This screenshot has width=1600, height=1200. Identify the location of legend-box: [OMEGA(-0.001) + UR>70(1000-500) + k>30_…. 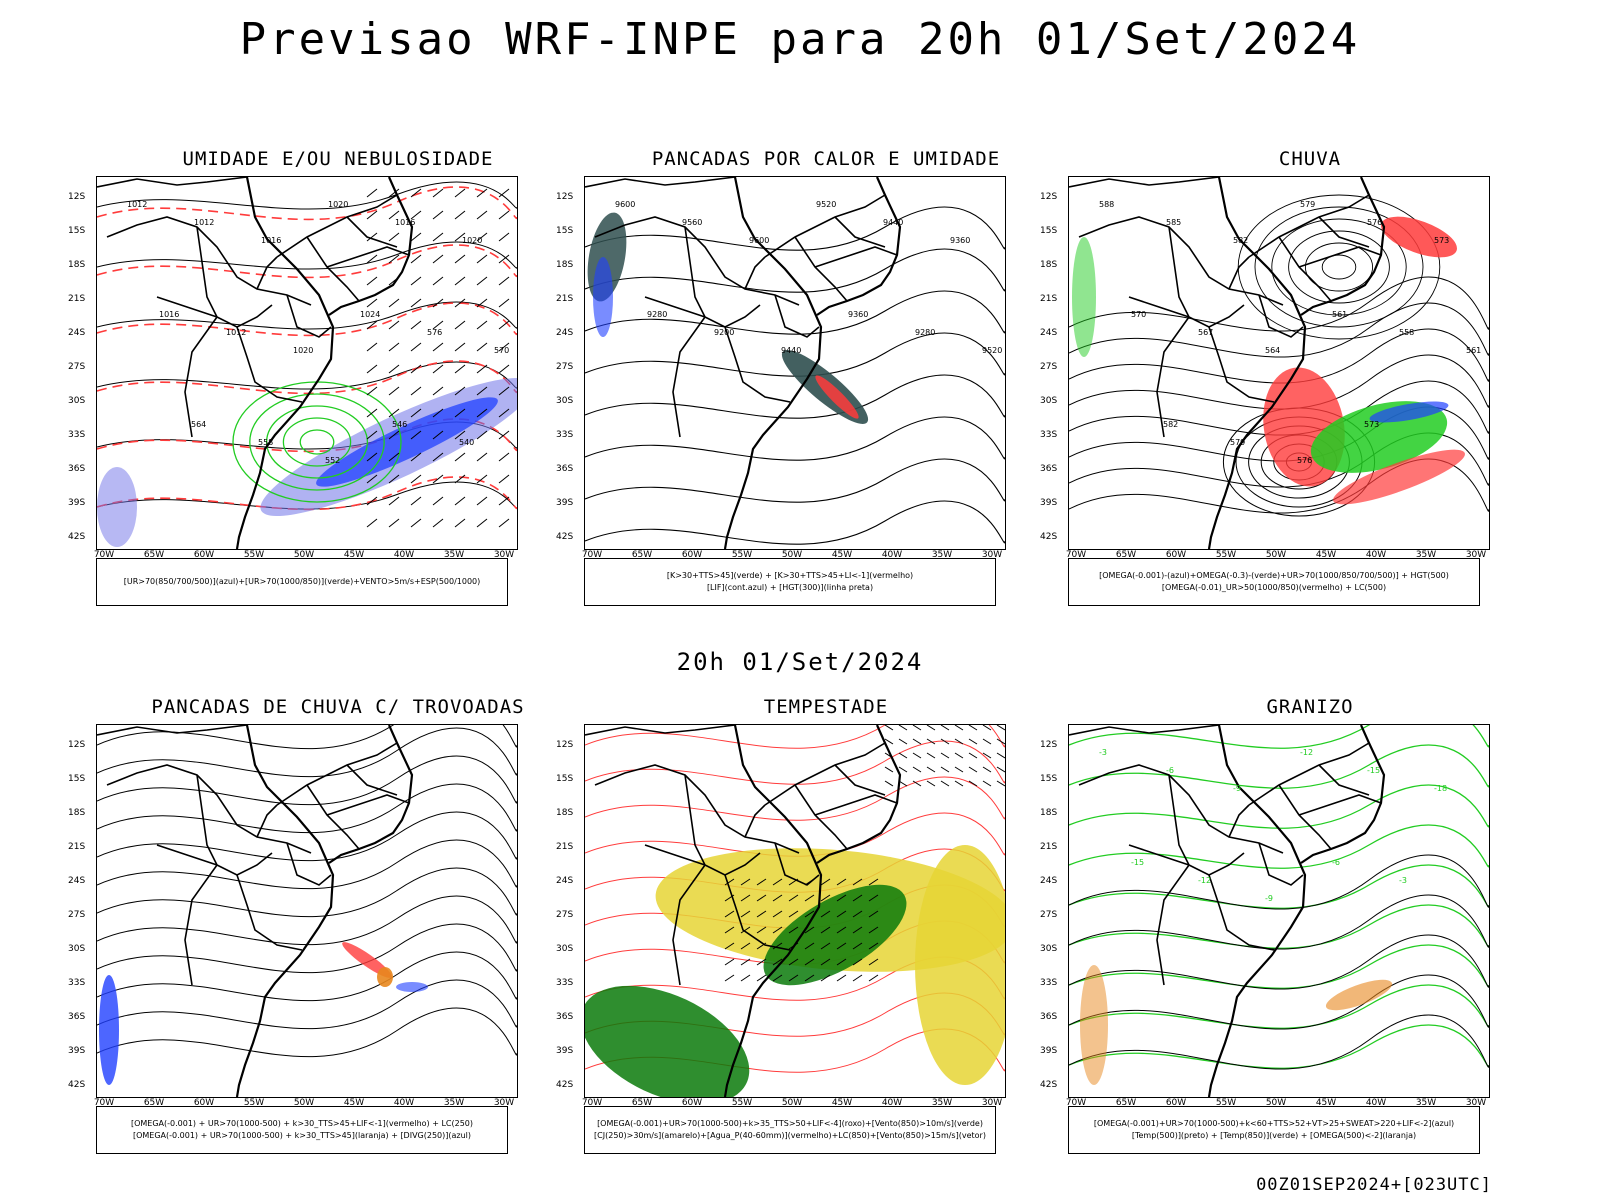
(302, 1130).